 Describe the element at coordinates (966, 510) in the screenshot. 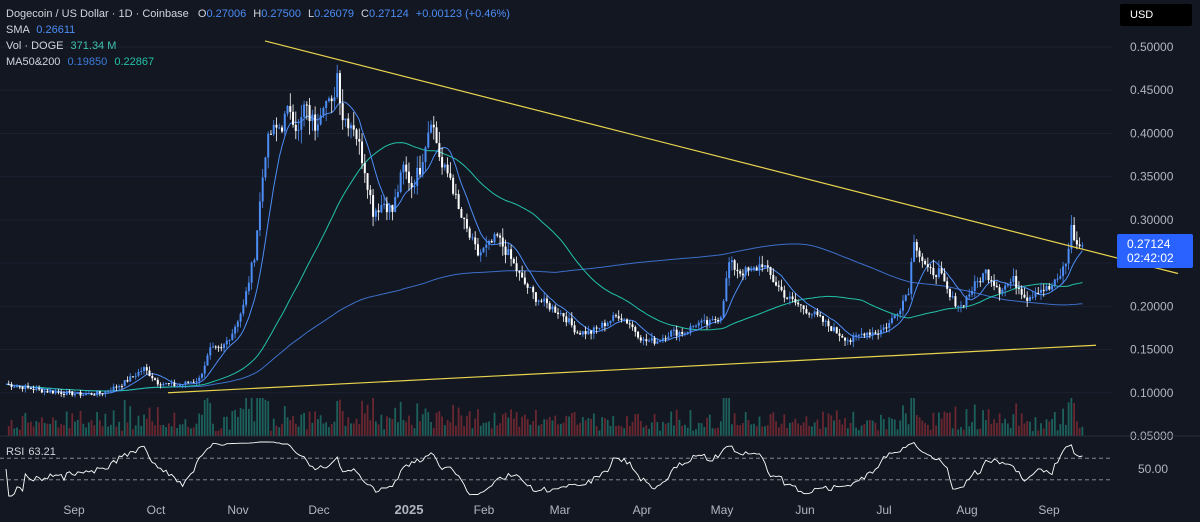

I see `time-tick-label: Aug` at that location.